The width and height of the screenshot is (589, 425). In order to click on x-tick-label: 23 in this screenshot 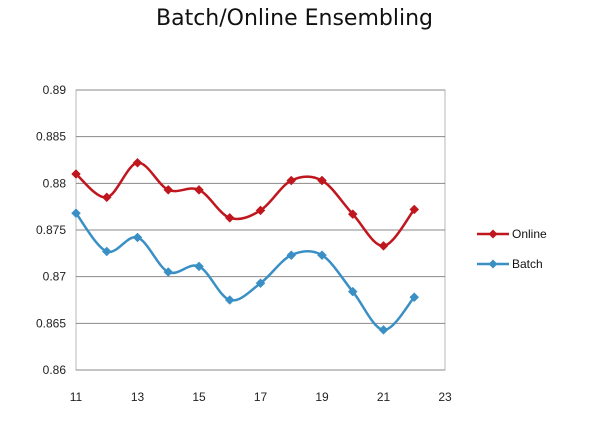, I will do `click(445, 397)`.